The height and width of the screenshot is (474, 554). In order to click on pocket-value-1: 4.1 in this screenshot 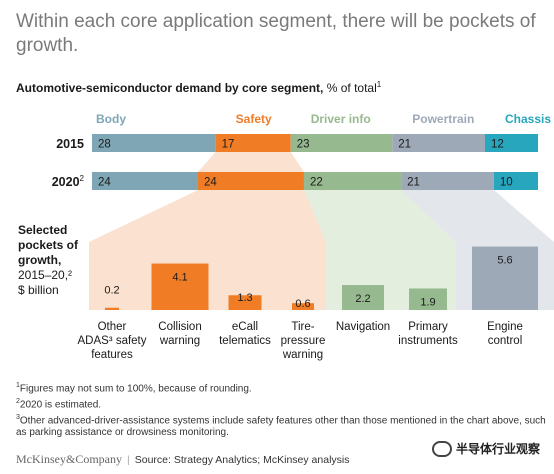, I will do `click(179, 278)`.